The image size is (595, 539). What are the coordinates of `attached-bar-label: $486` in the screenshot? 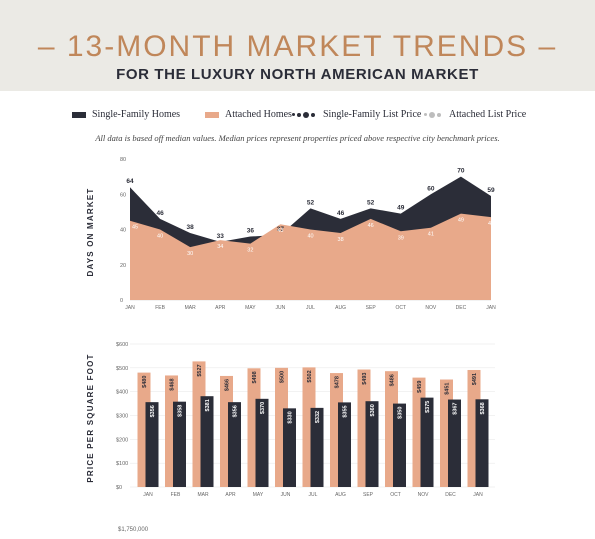 It's located at (393, 380).